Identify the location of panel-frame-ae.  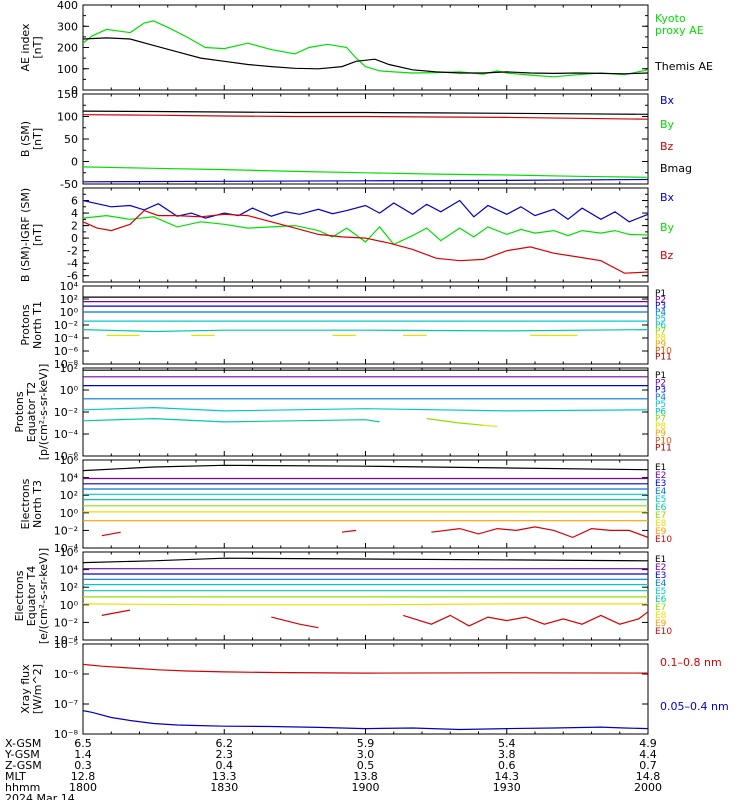
(365, 47).